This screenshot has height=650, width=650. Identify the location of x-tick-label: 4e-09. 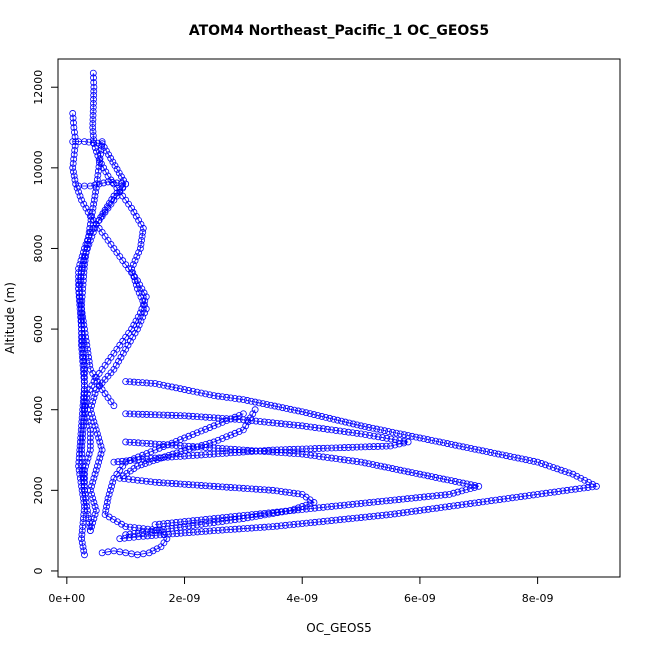
(302, 598).